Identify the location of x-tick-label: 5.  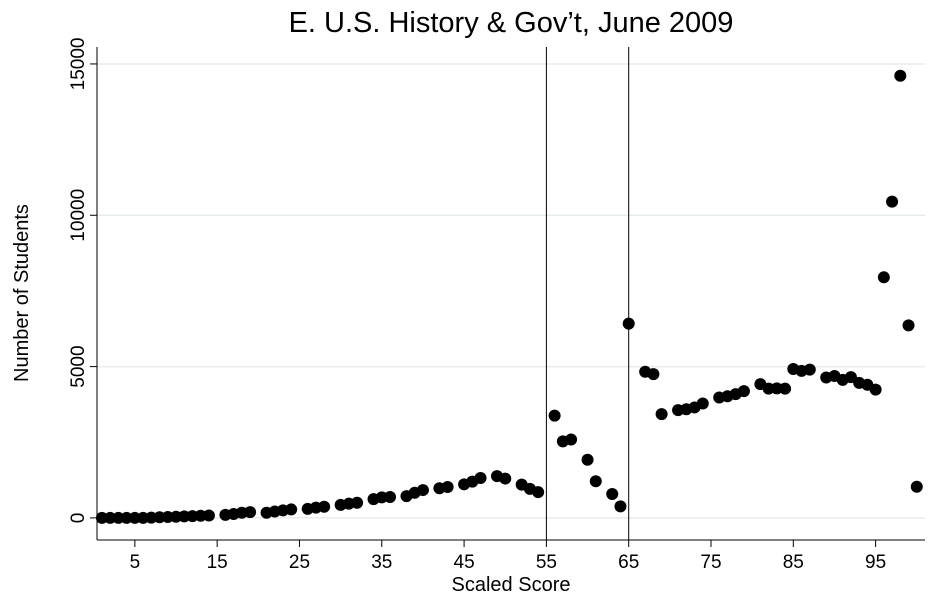
(135, 562).